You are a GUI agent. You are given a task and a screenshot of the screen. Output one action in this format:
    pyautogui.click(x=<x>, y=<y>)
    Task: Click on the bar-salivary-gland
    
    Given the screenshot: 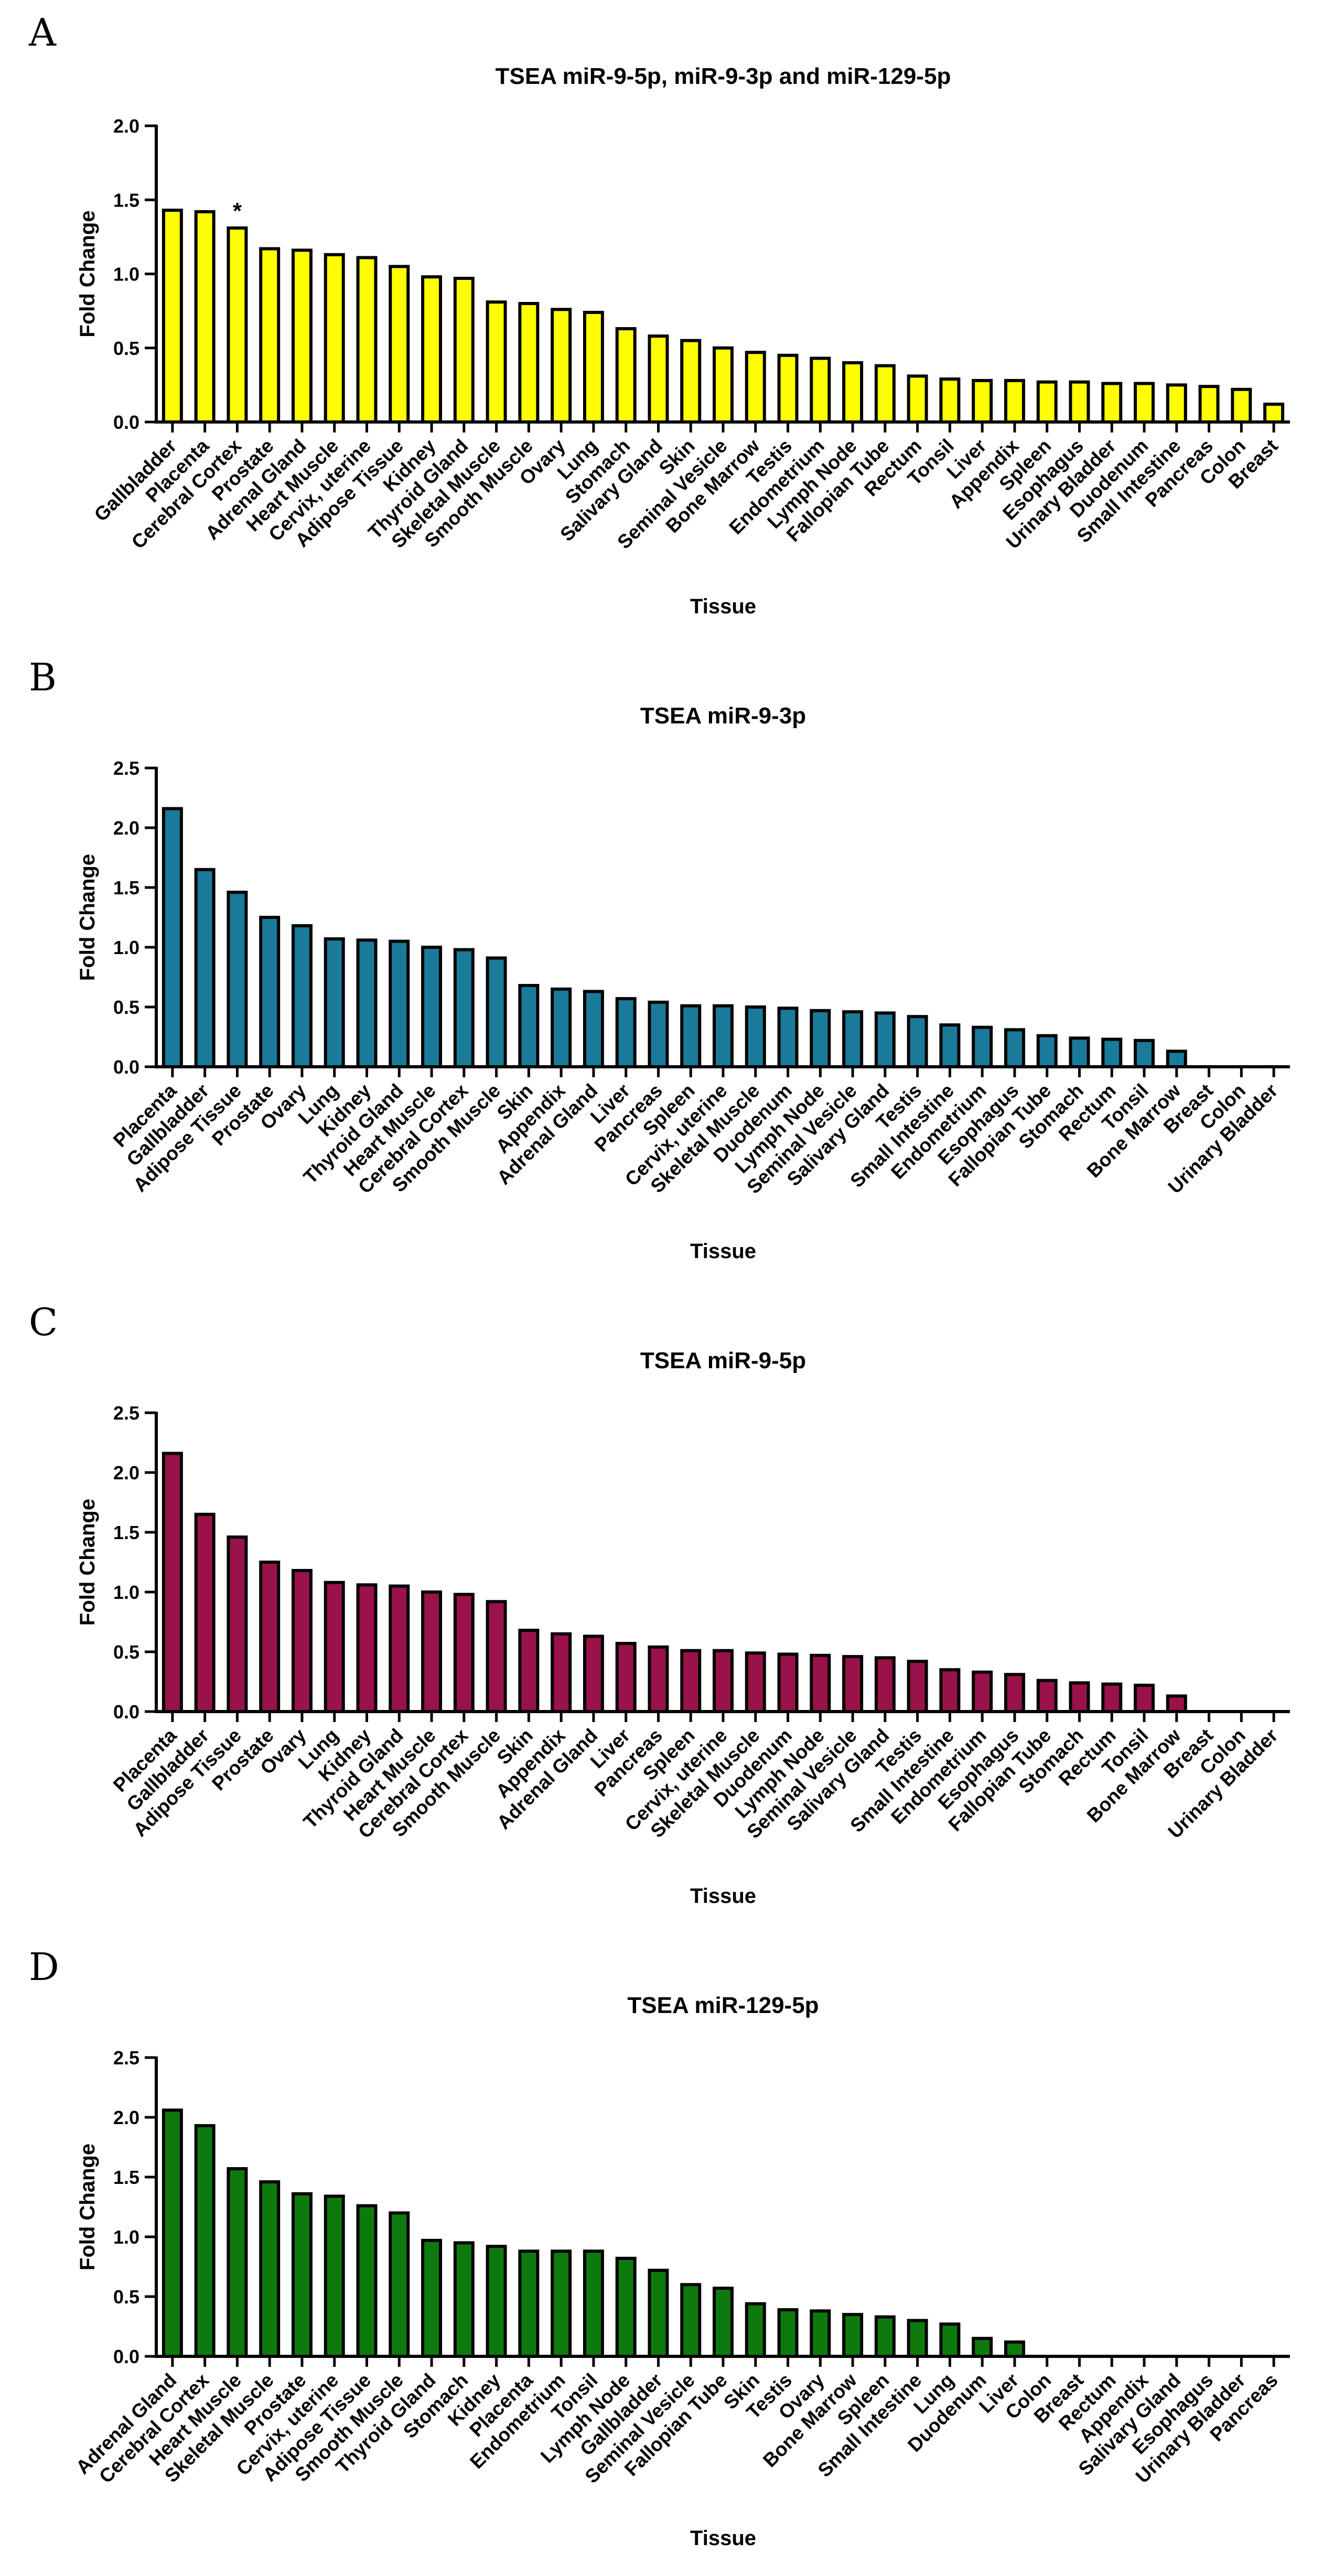 What is the action you would take?
    pyautogui.click(x=885, y=1040)
    